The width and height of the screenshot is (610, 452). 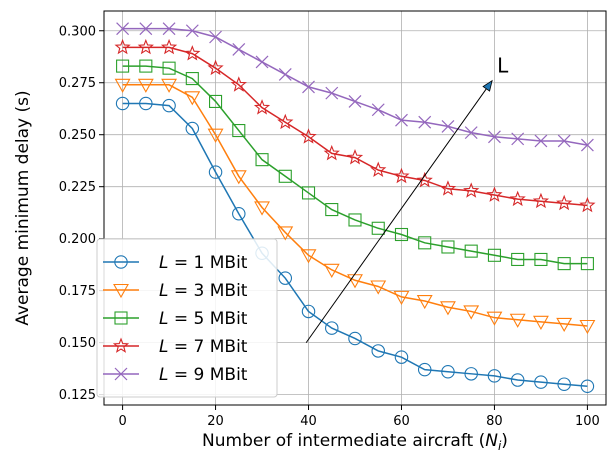 What do you see at coordinates (487, 85) in the screenshot?
I see `annotation-arrow-head` at bounding box center [487, 85].